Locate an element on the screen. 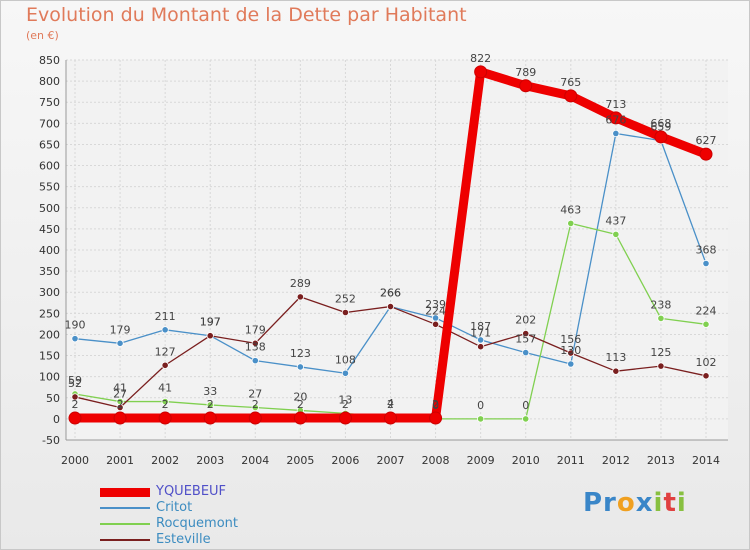 The height and width of the screenshot is (550, 750). data-label: 789 is located at coordinates (525, 72).